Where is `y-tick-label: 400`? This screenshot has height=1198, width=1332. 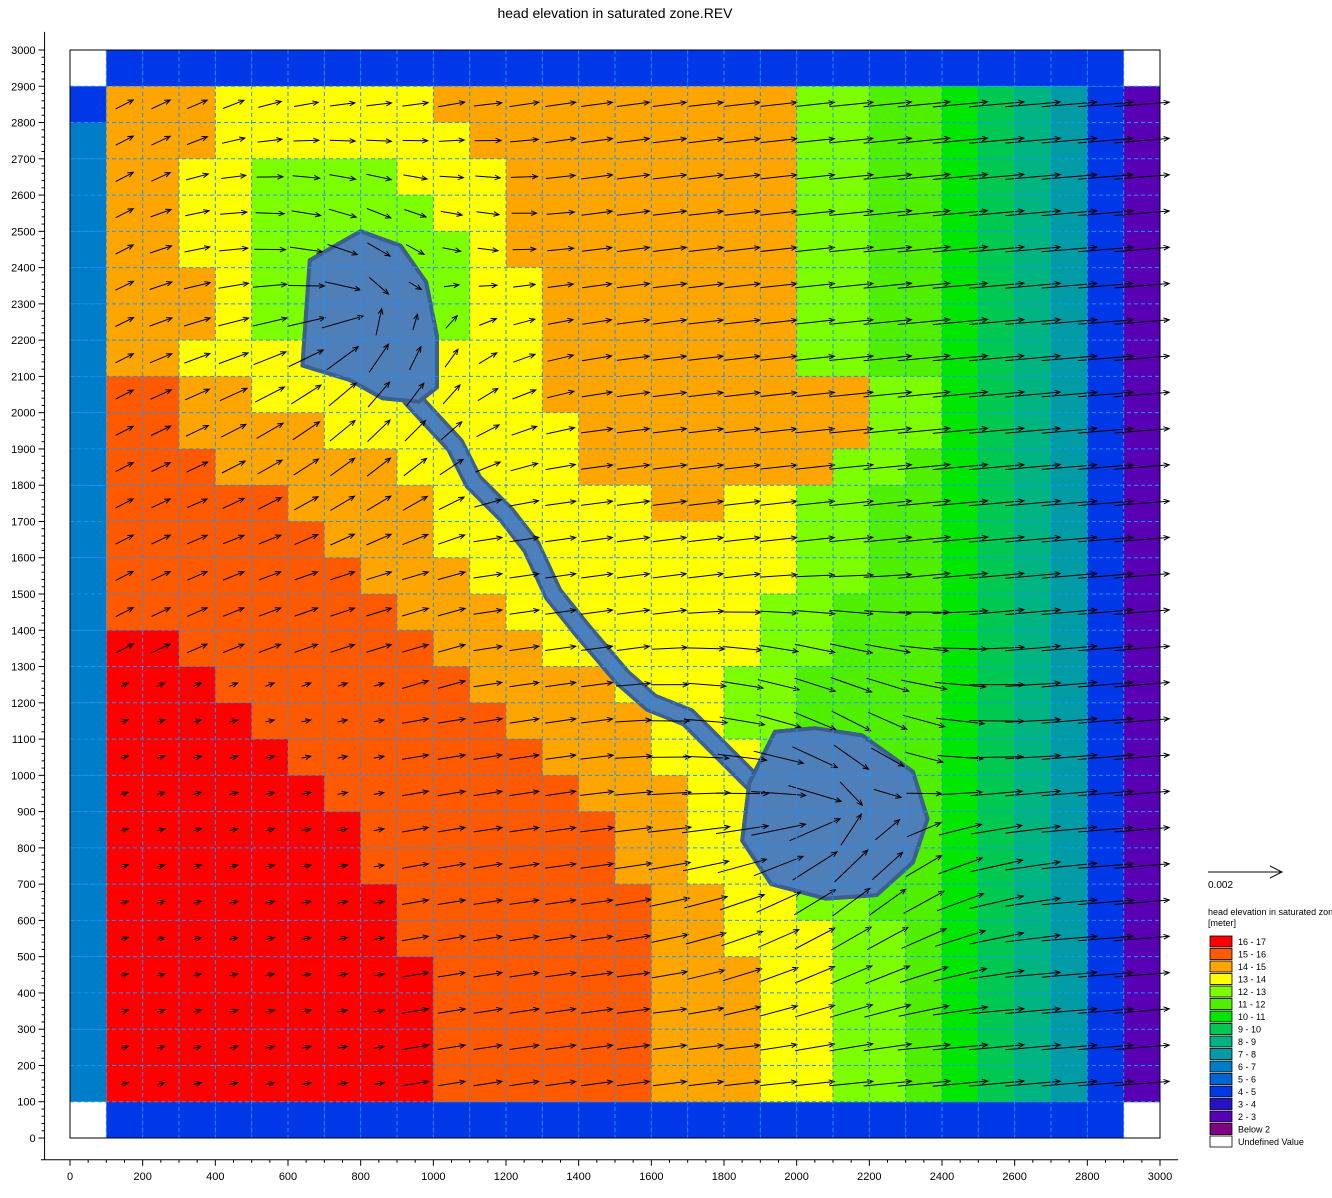
y-tick-label: 400 is located at coordinates (26, 994).